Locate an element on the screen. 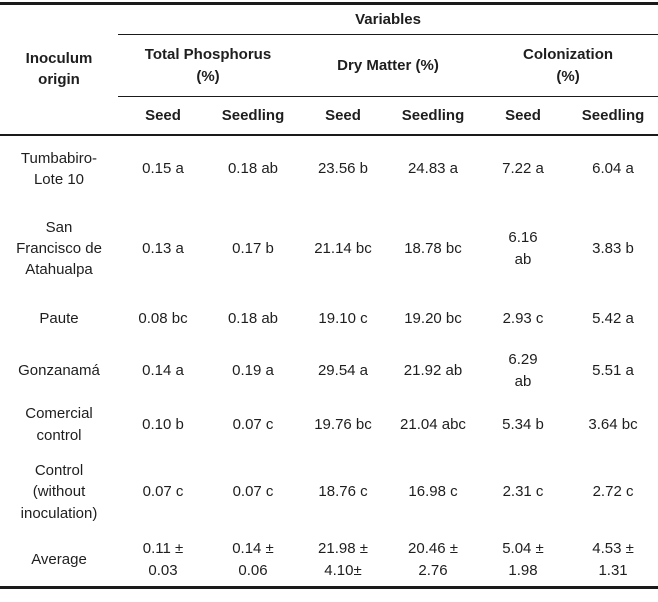  data-cell: 2.72 c is located at coordinates (613, 492).